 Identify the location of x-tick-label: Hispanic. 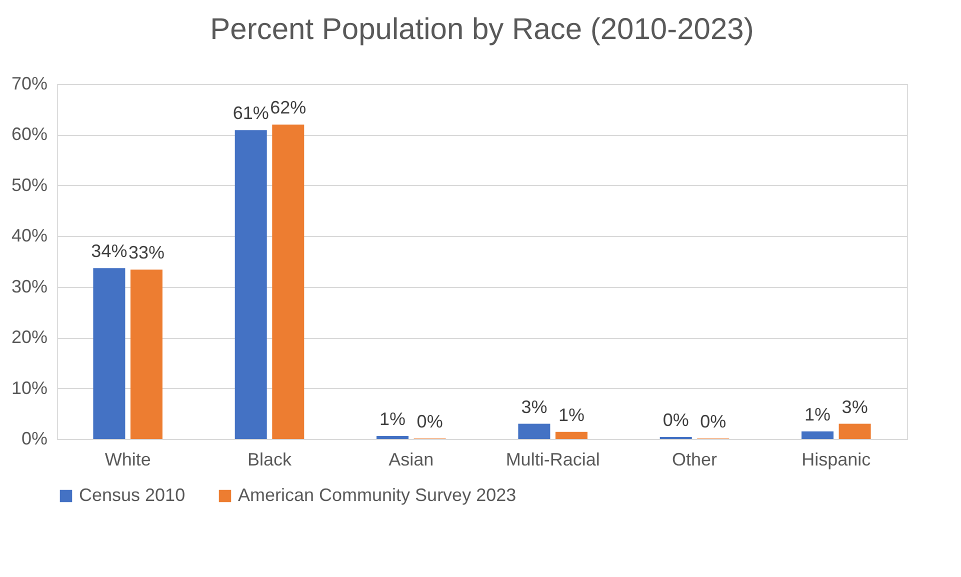
(836, 460).